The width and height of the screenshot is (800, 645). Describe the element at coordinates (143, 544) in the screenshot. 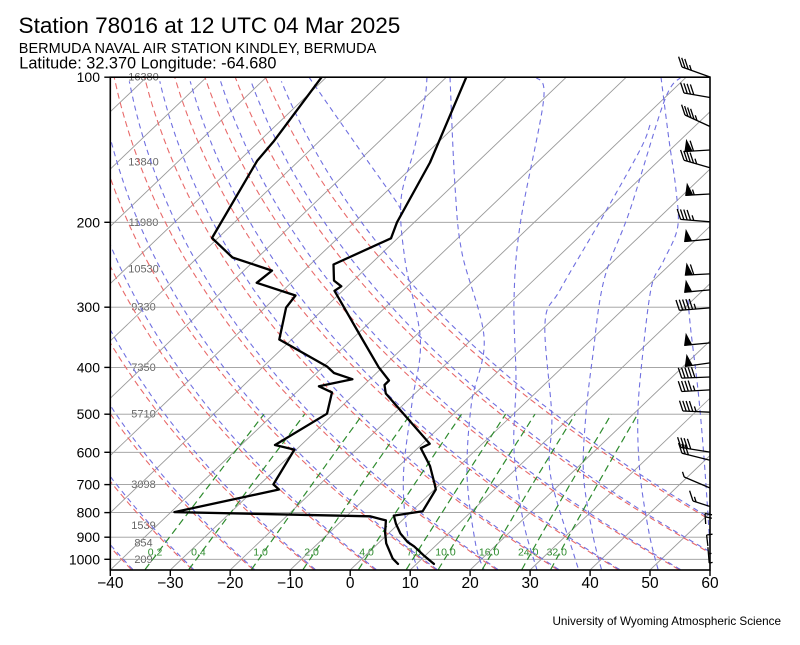

I see `svg-text: 854` at that location.